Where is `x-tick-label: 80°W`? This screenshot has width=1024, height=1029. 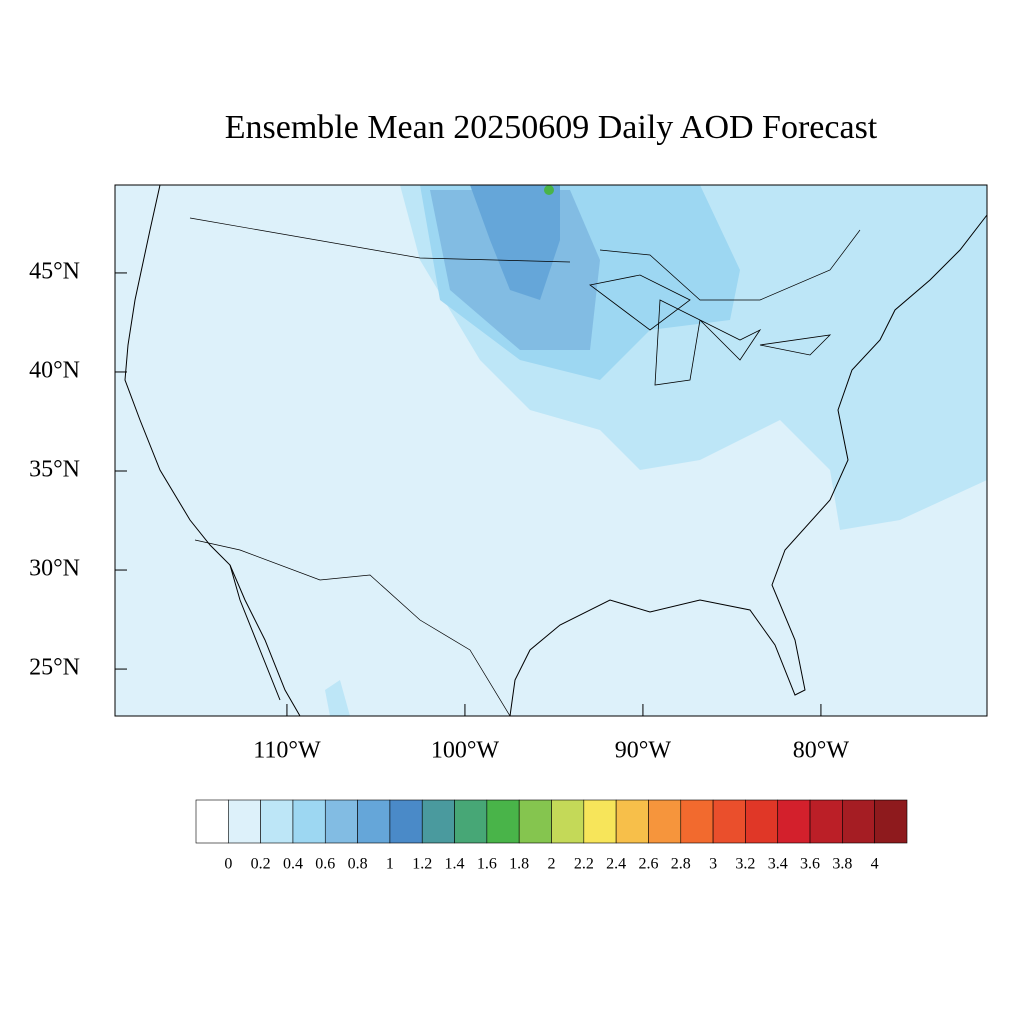
x-tick-label: 80°W is located at coordinates (821, 751).